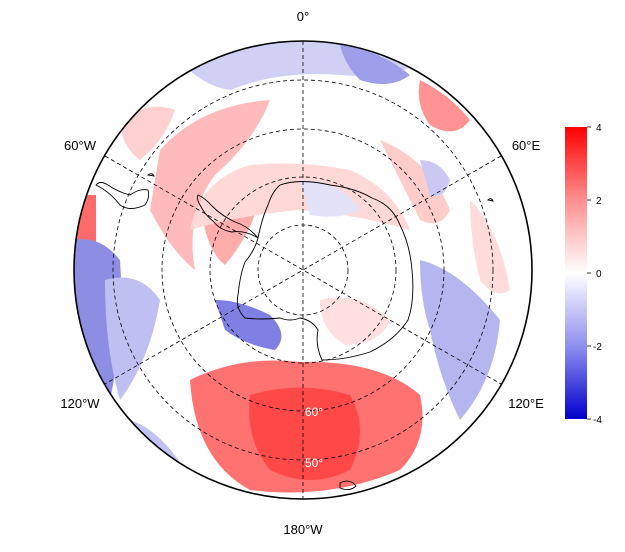 The image size is (625, 552). I want to click on lon-label-180w: 180°W, so click(303, 529).